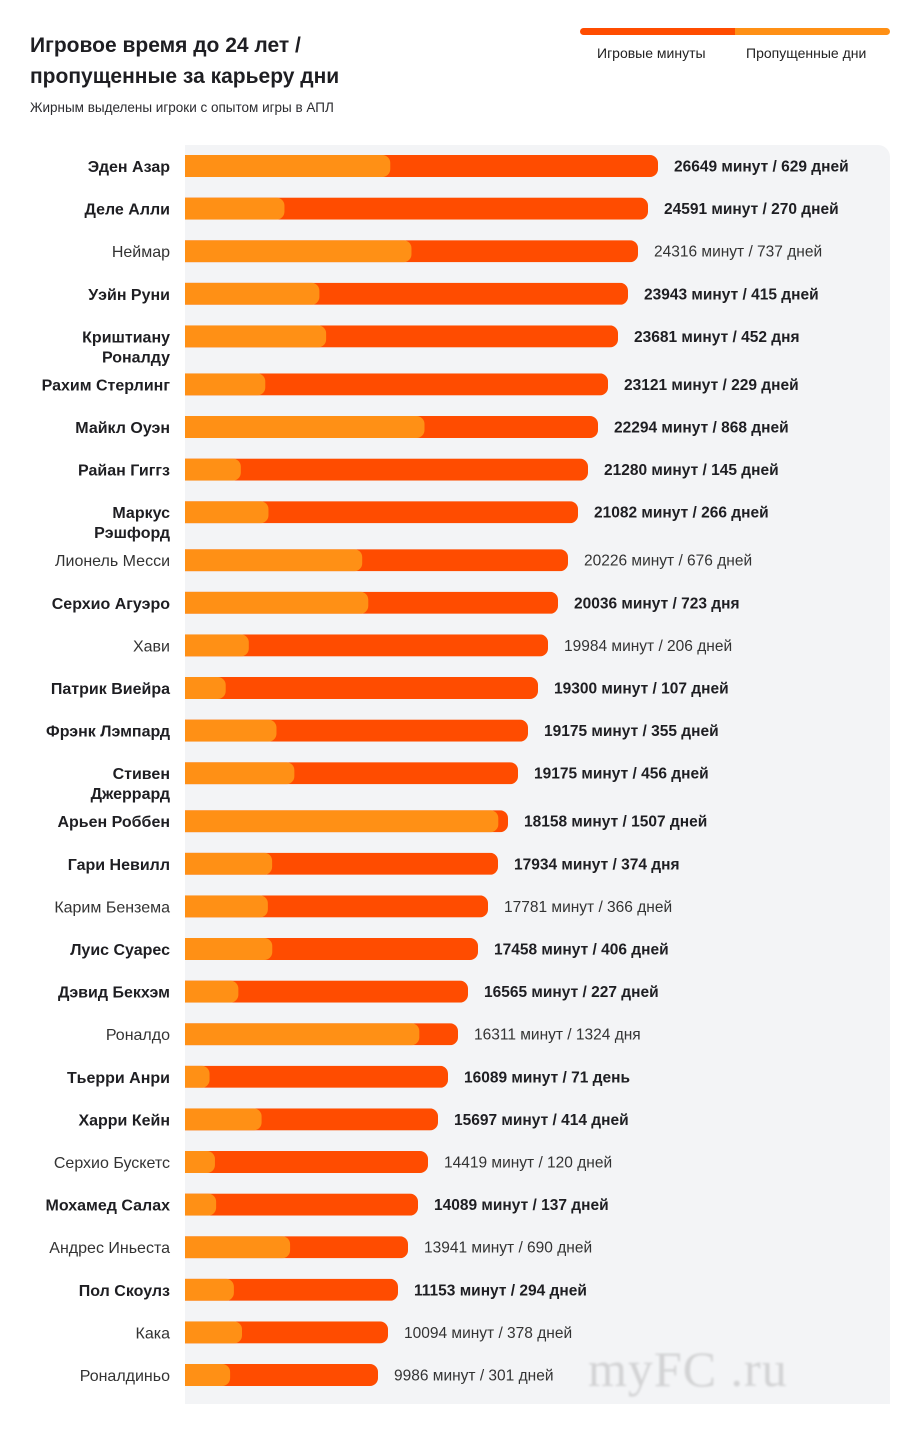 The width and height of the screenshot is (920, 1434). Describe the element at coordinates (500, 1290) in the screenshot. I see `value-label: 11153 минут / 294 дней` at that location.